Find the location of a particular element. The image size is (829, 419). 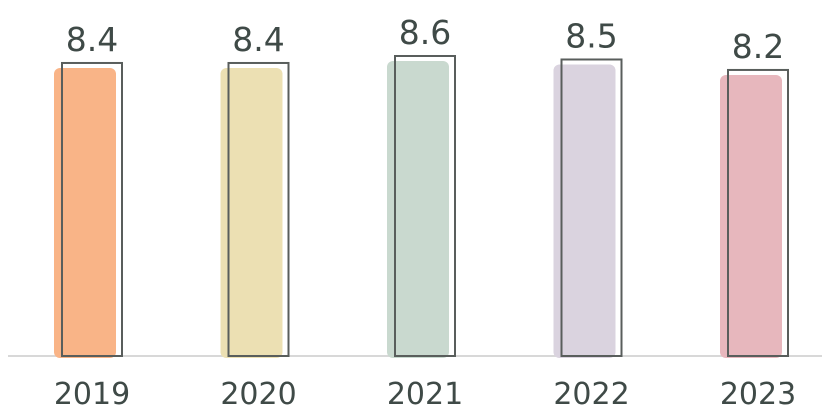

bar-outline-2023 is located at coordinates (758, 212).